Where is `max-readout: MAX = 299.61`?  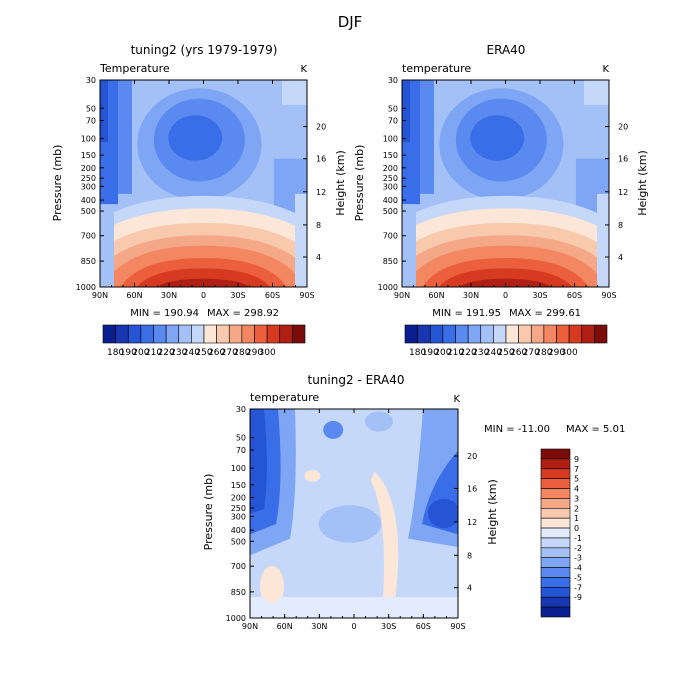
max-readout: MAX = 299.61 is located at coordinates (545, 313).